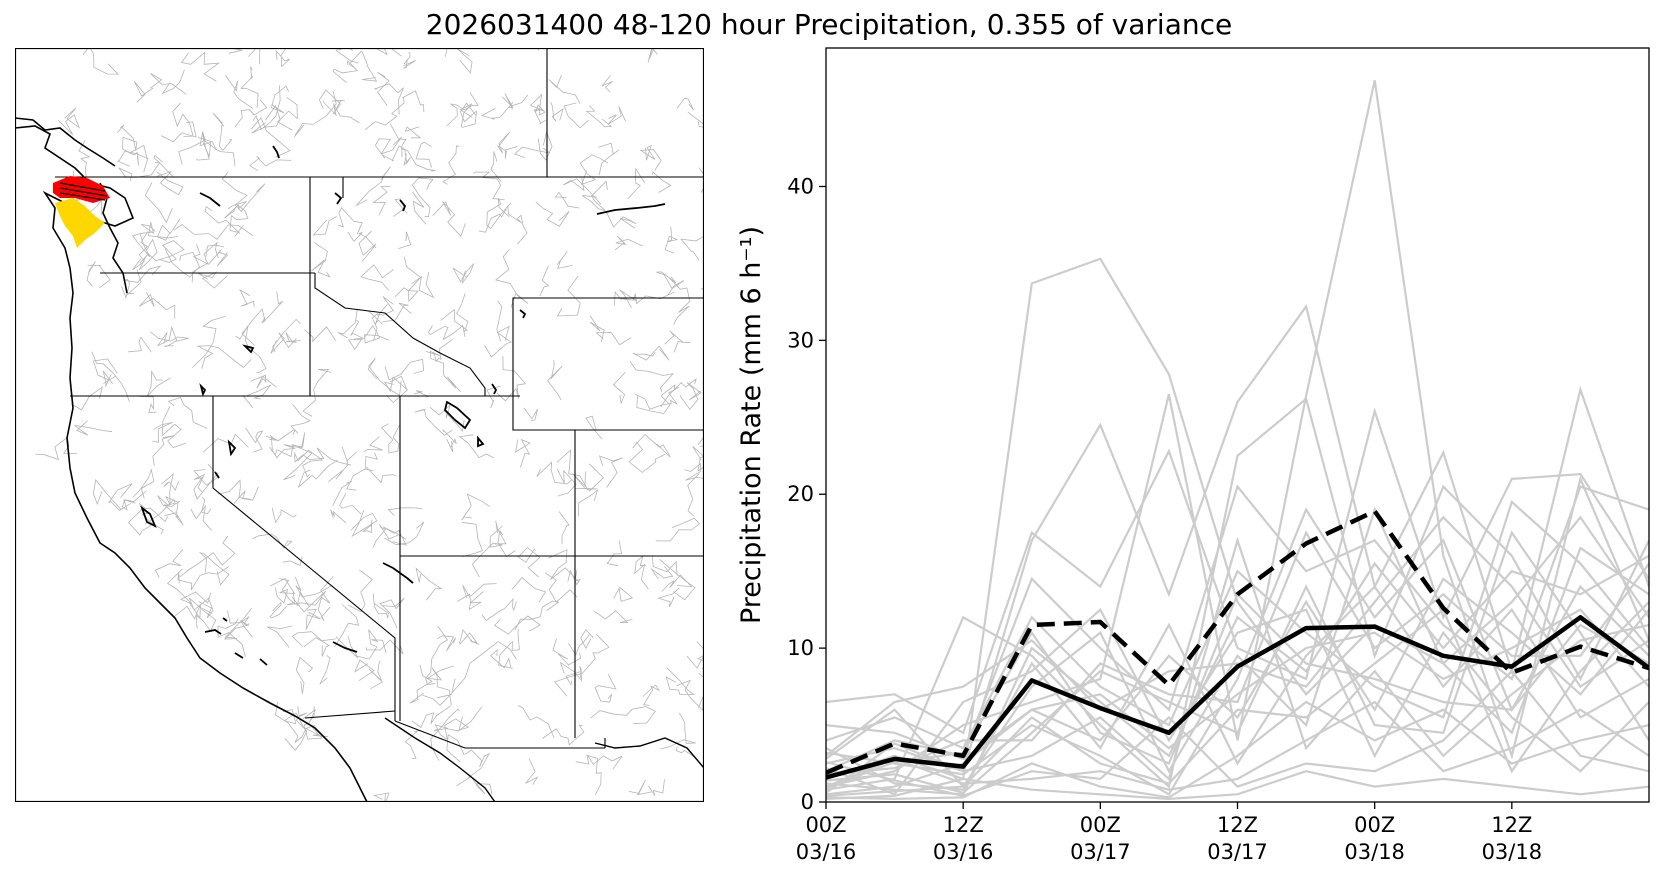  Describe the element at coordinates (800, 494) in the screenshot. I see `y-tick-label: 20` at that location.